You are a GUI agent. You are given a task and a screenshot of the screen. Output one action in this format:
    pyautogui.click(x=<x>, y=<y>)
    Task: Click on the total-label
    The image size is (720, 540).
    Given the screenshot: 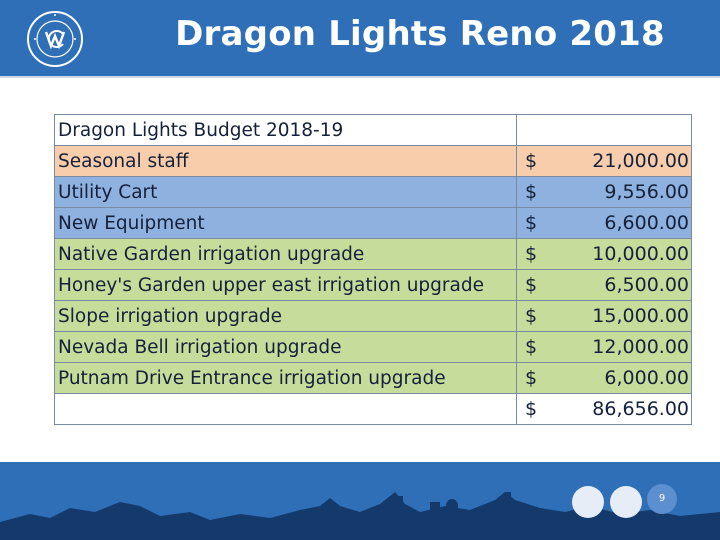 What is the action you would take?
    pyautogui.click(x=285, y=409)
    